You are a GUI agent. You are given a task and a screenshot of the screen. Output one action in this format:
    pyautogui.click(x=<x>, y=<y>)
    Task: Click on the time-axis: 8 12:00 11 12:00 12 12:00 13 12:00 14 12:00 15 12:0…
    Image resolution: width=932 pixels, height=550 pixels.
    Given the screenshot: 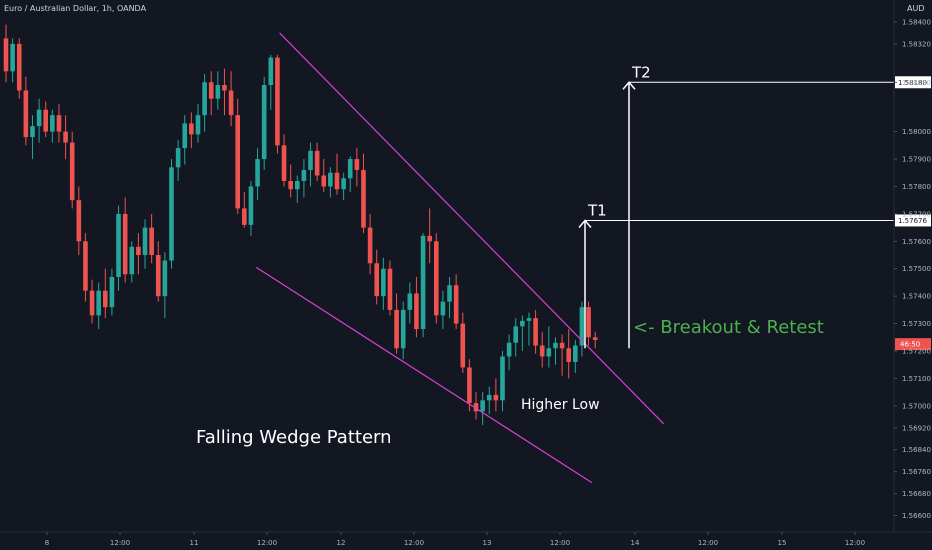 What is the action you would take?
    pyautogui.click(x=455, y=539)
    